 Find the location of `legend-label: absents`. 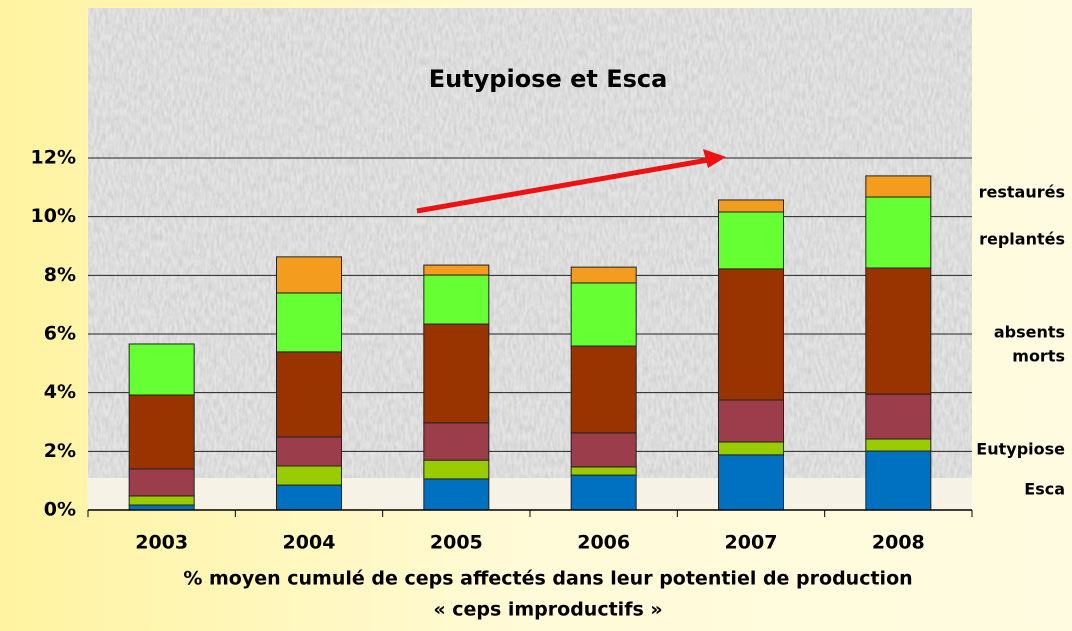

legend-label: absents is located at coordinates (1029, 332).